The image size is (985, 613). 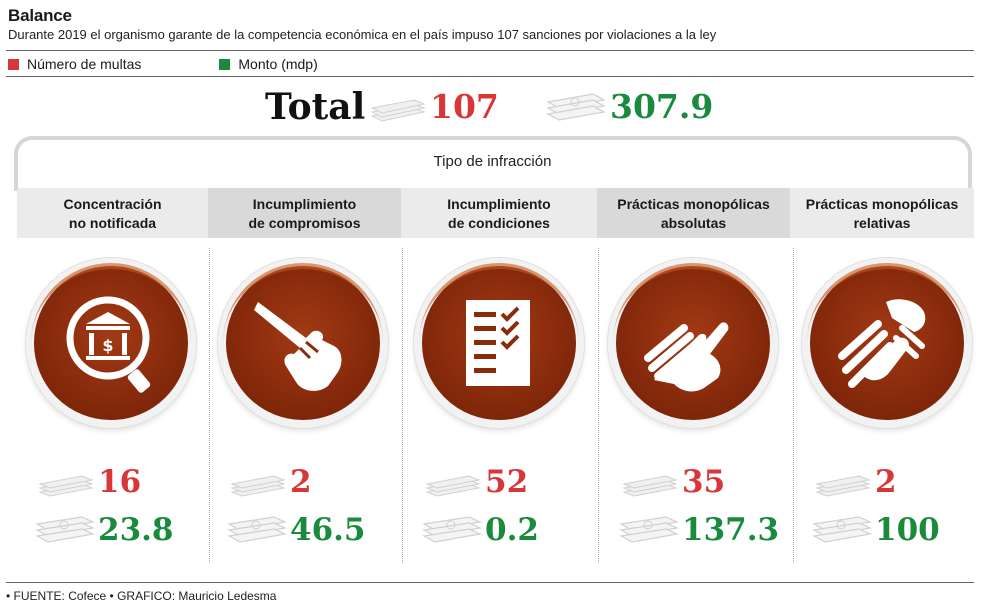 What do you see at coordinates (704, 482) in the screenshot?
I see `category-multas-value: 35` at bounding box center [704, 482].